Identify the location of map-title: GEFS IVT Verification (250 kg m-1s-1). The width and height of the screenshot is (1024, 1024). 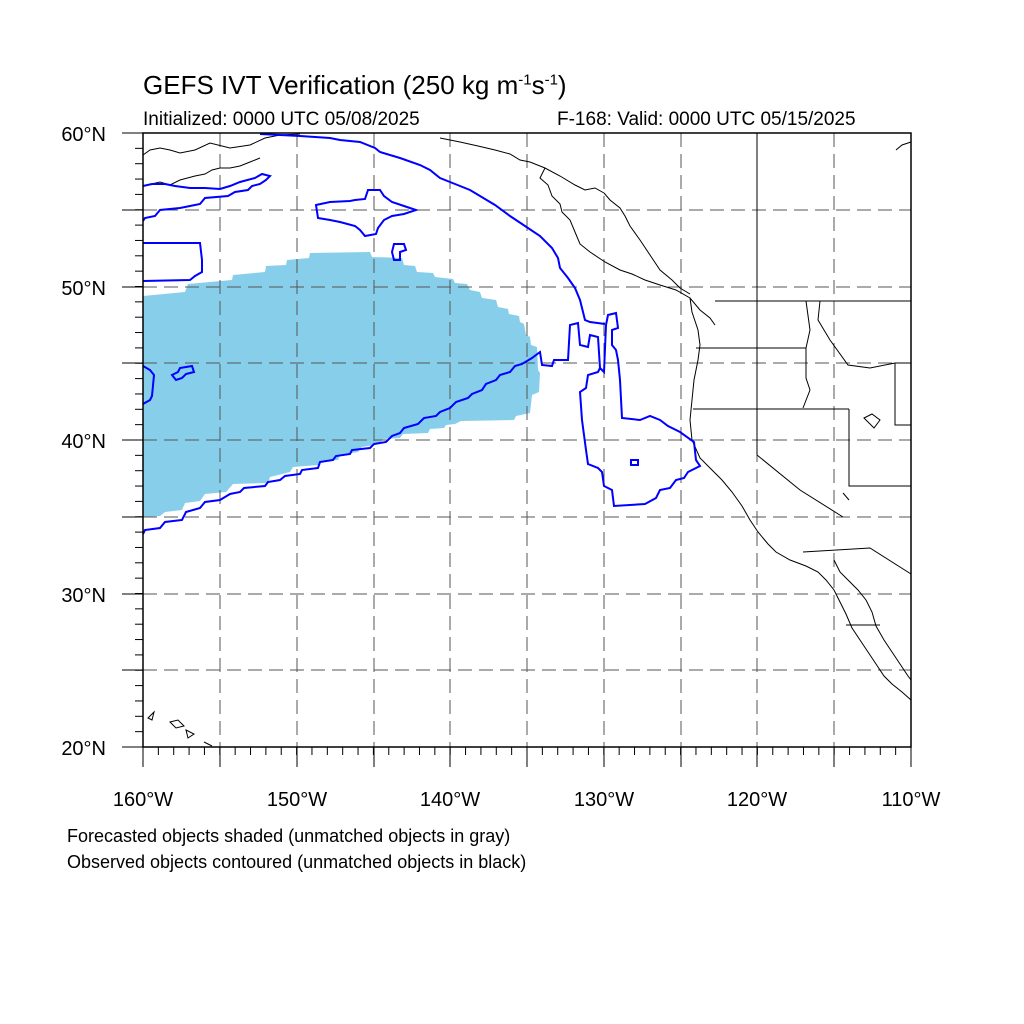
(355, 85).